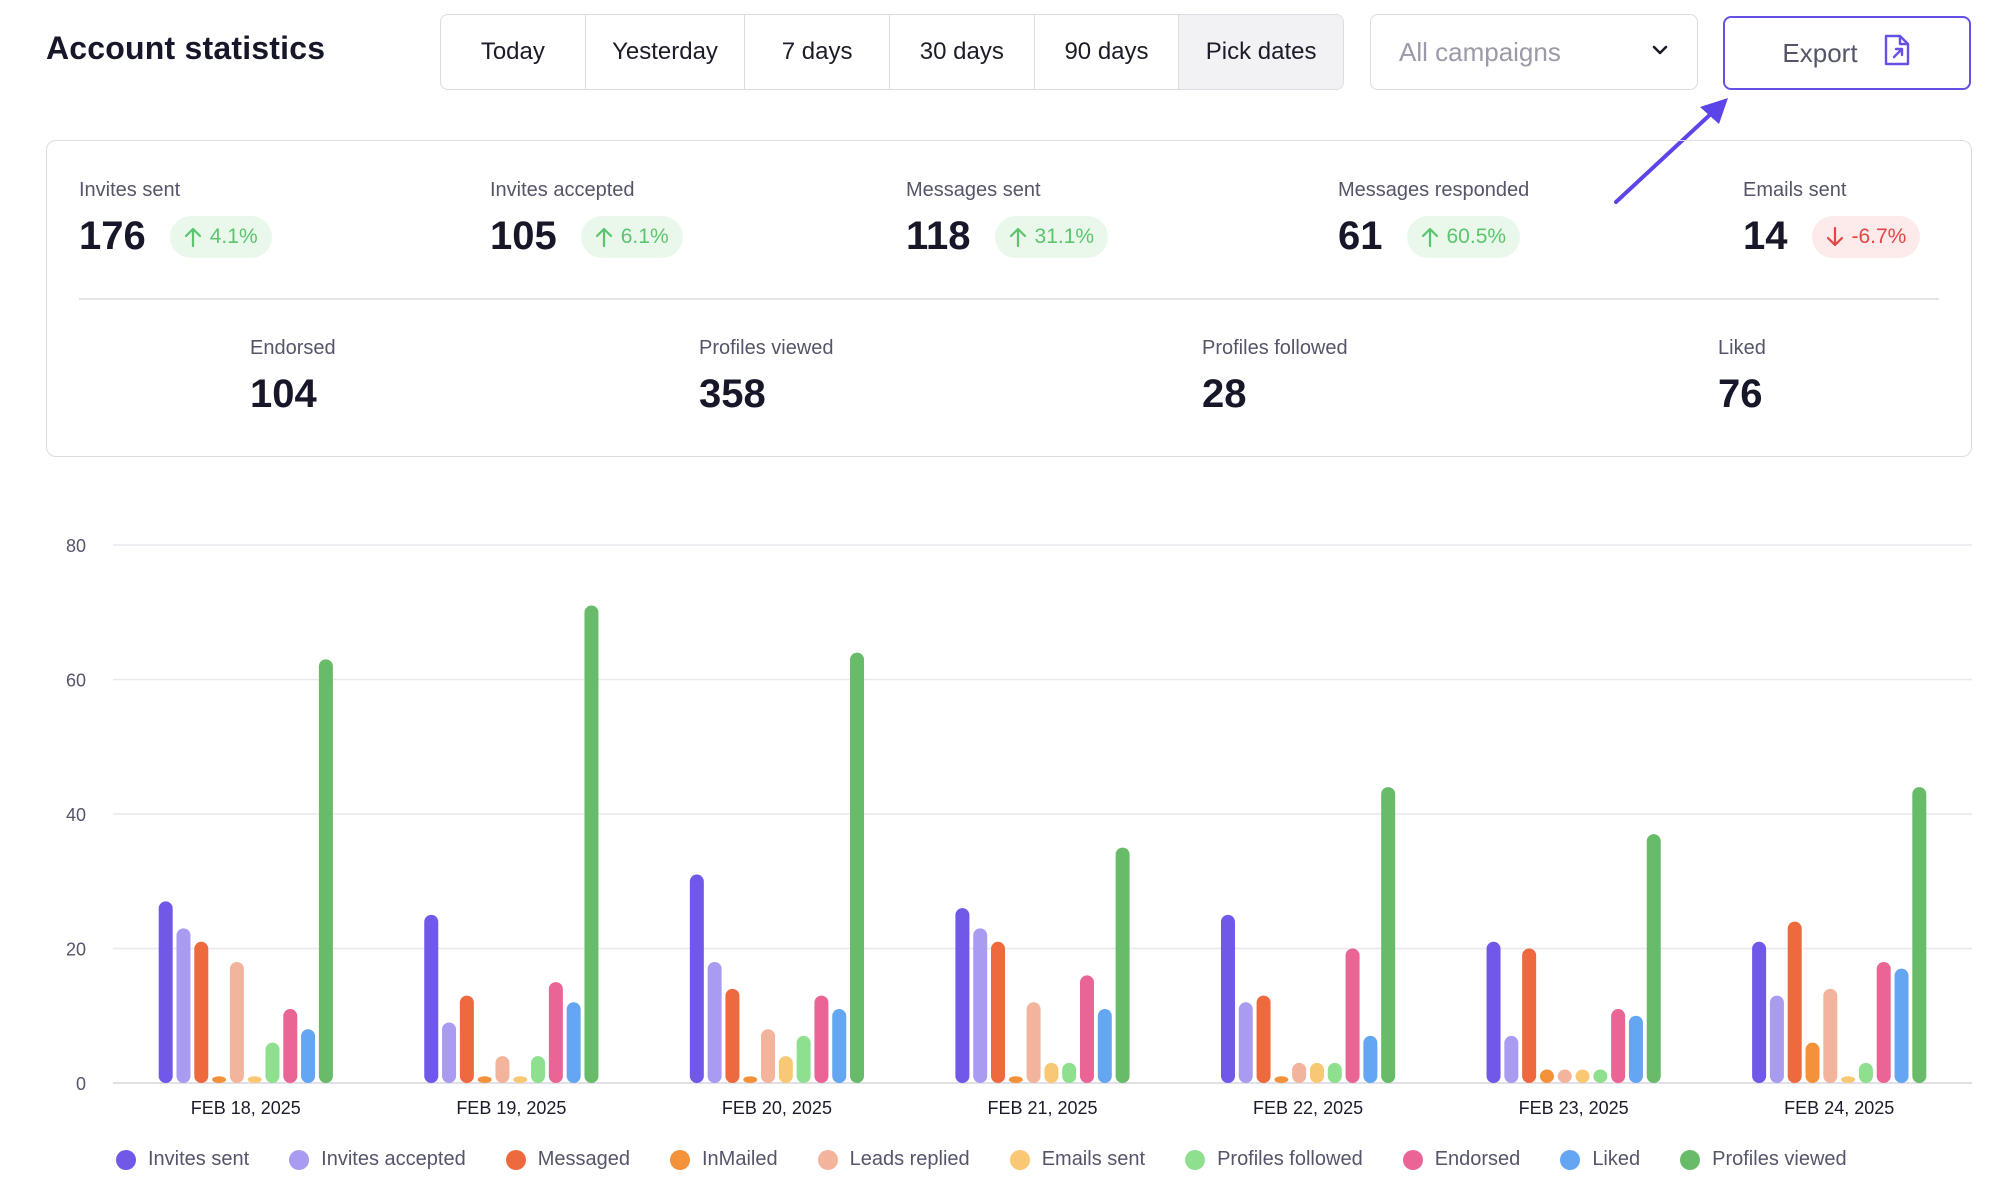 The image size is (2016, 1194). Describe the element at coordinates (1847, 53) in the screenshot. I see `export-button: Export` at that location.